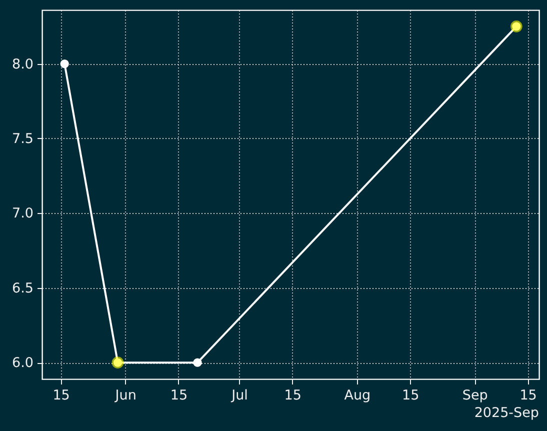 The width and height of the screenshot is (547, 431). I want to click on x-tick-label: Jul, so click(239, 396).